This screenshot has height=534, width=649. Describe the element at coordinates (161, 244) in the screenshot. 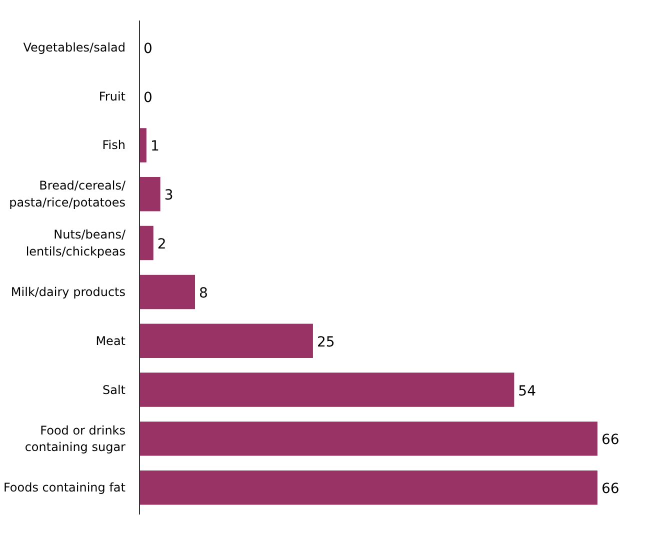

I see `data-label: 2` at that location.